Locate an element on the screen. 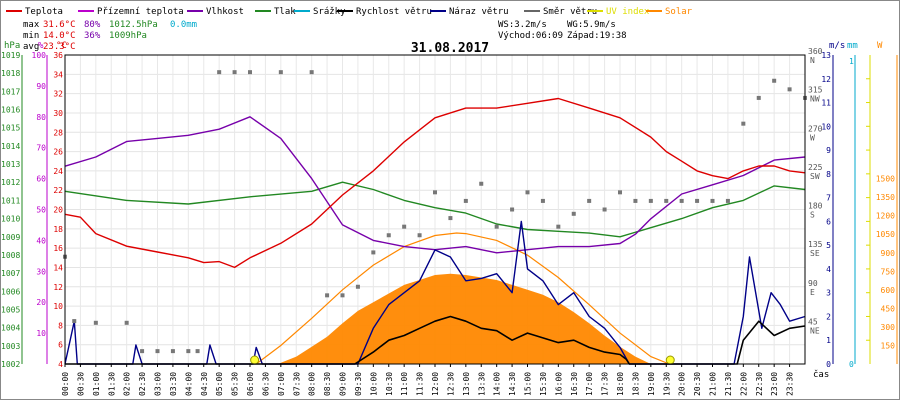 The height and width of the screenshot is (400, 900). degc-tick-label: 24 is located at coordinates (58, 171).